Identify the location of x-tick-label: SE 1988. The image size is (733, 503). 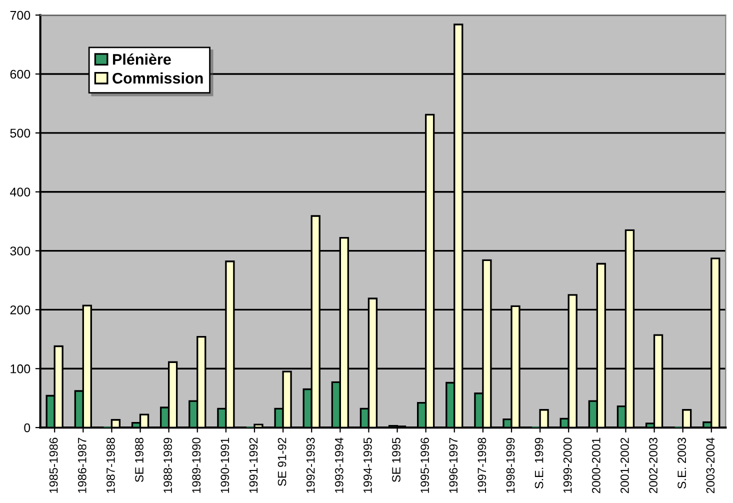
(139, 460).